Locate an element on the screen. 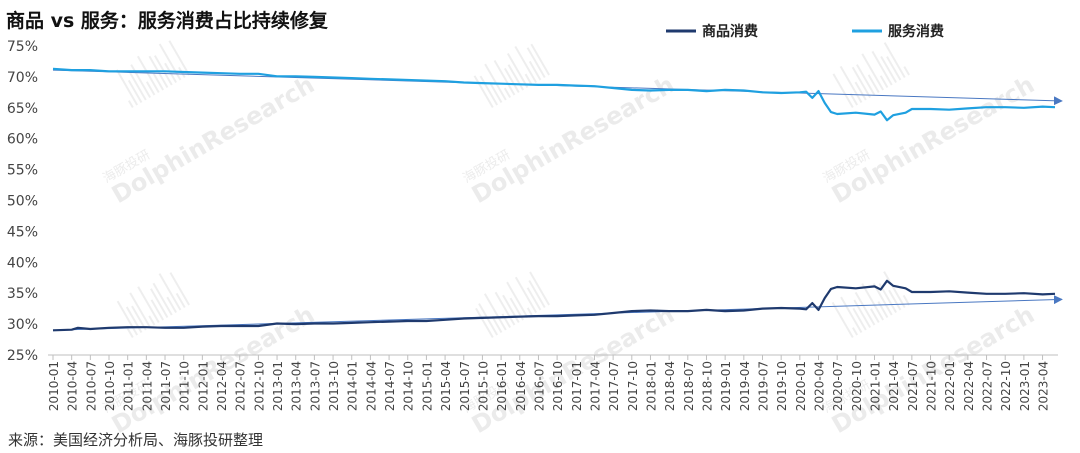  x-tick-label: 2019-01 is located at coordinates (726, 386).